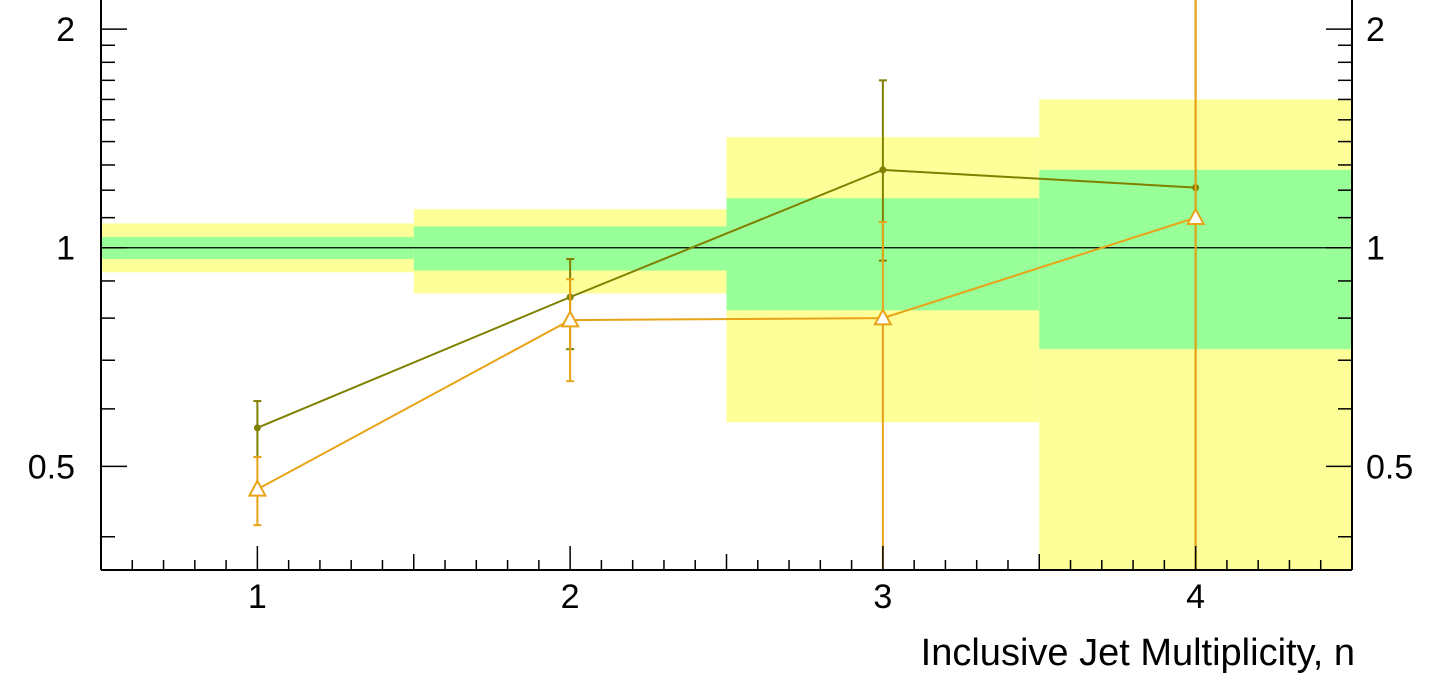  Describe the element at coordinates (1138, 653) in the screenshot. I see `x-axis-title: Inclusive Jet Multiplicity, n` at that location.